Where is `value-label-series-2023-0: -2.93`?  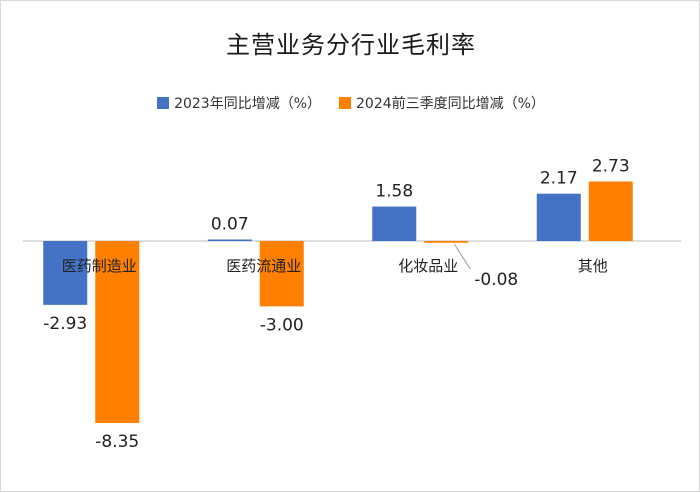 value-label-series-2023-0: -2.93 is located at coordinates (65, 324).